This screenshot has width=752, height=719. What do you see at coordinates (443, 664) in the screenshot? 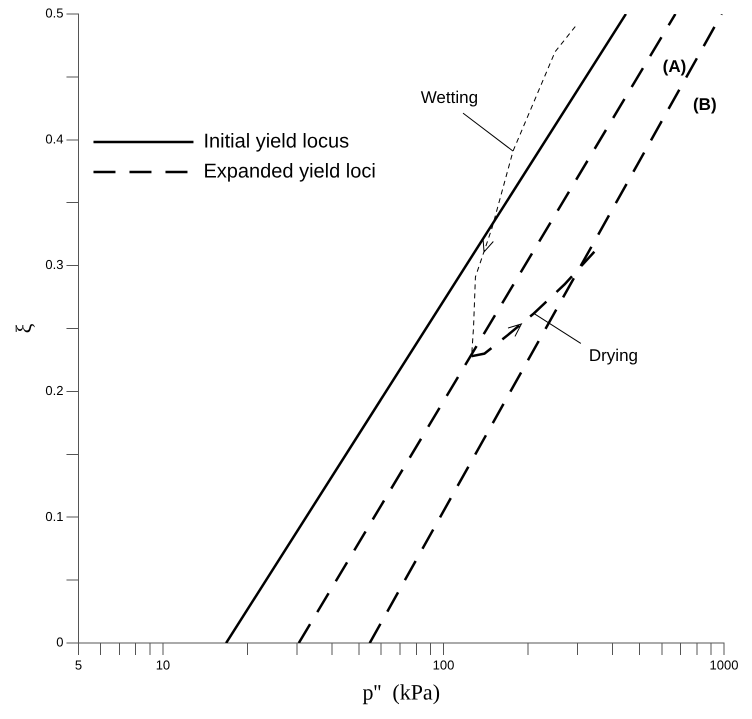
I see `x-tick-label: 100` at bounding box center [443, 664].